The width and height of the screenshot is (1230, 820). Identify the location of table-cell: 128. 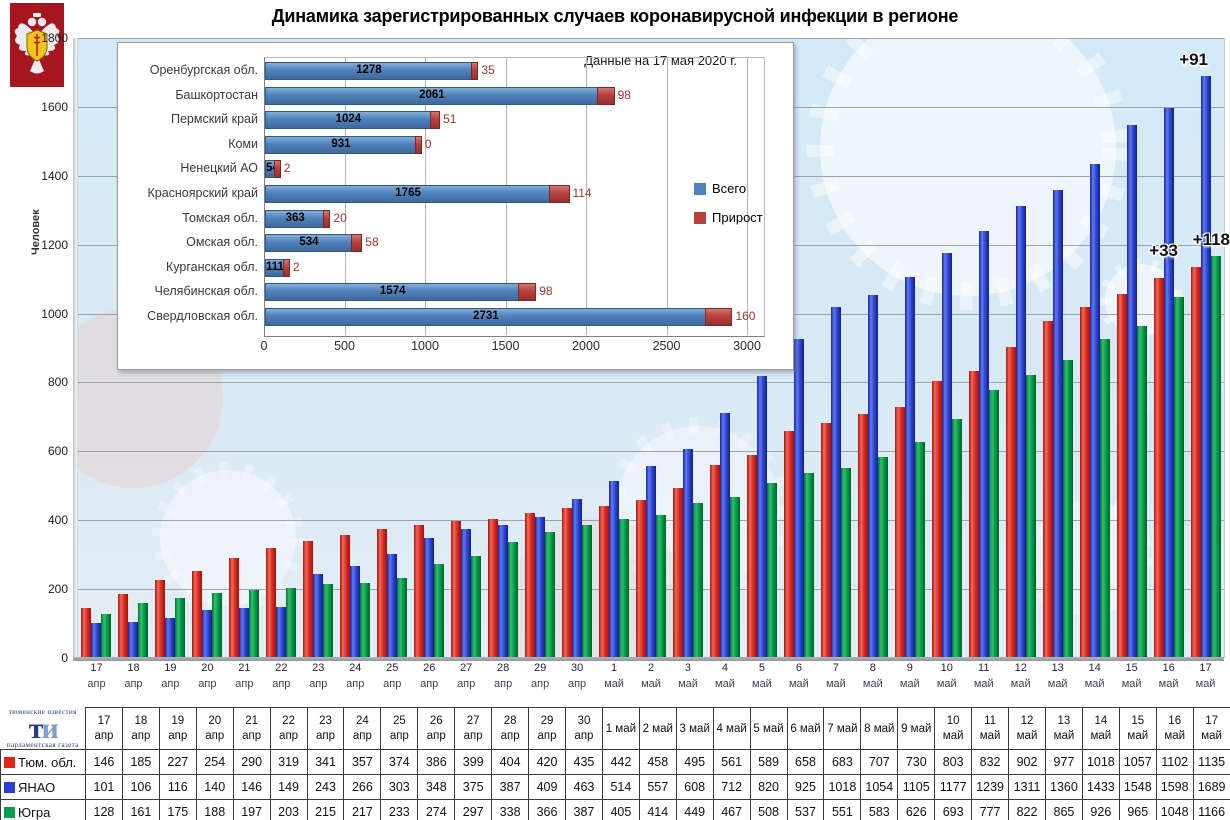
(104, 809).